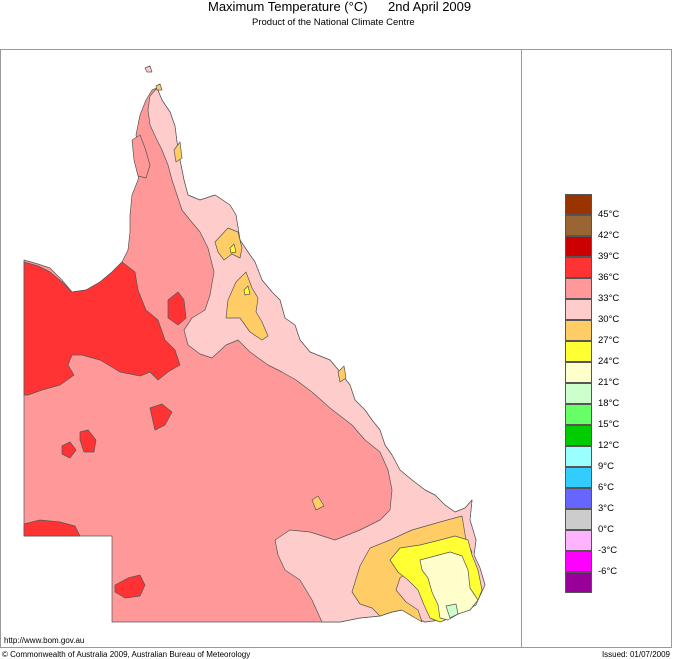 The image size is (674, 659). I want to click on legend-label: 18°C, so click(609, 403).